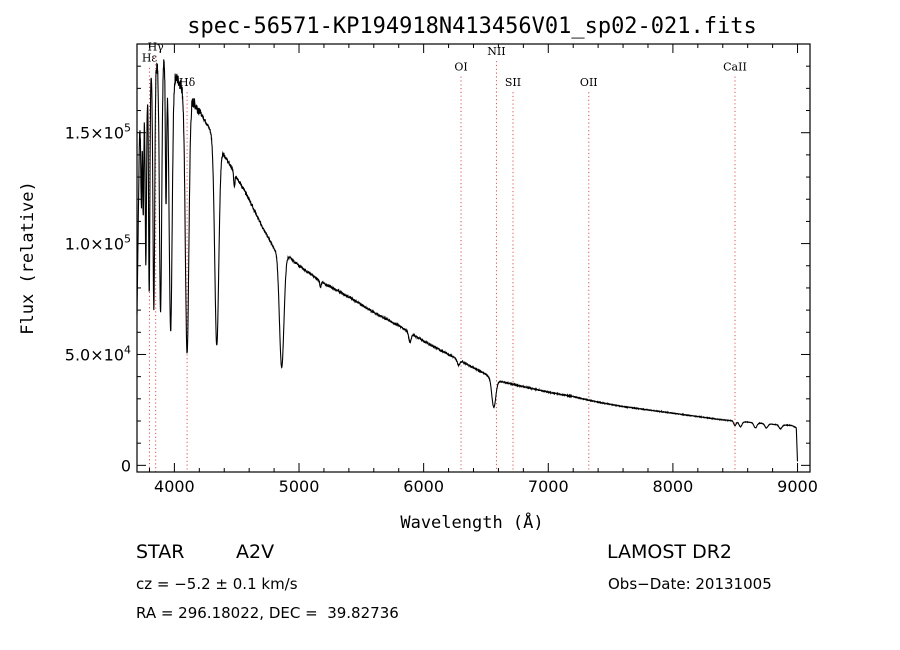  Describe the element at coordinates (187, 82) in the screenshot. I see `marker-label: Hδ` at that location.